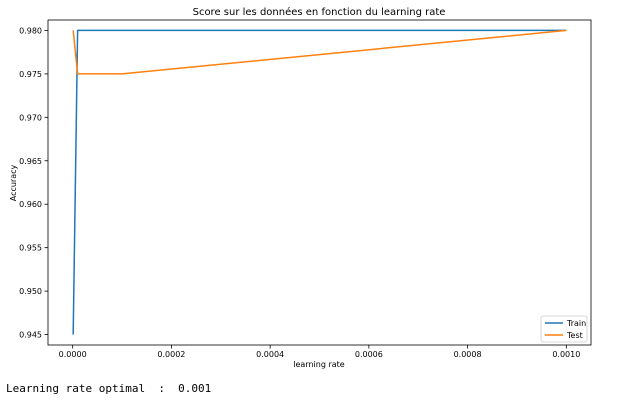  Describe the element at coordinates (576, 323) in the screenshot. I see `legend-label-train: Train` at that location.